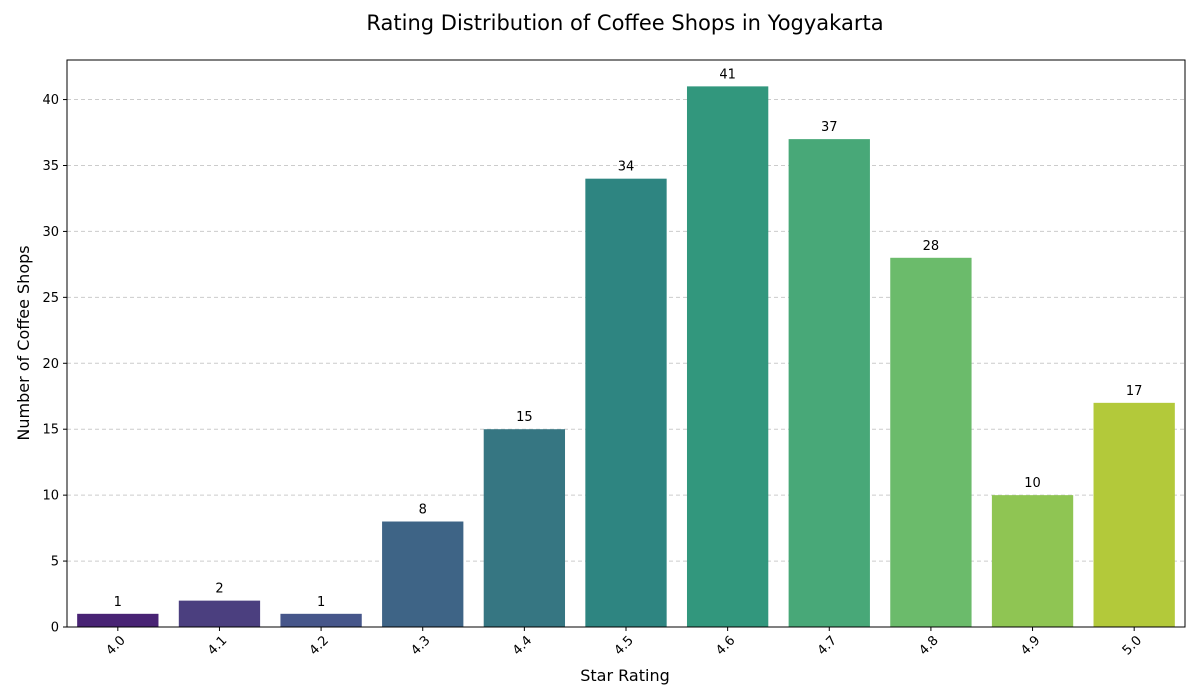 This screenshot has height=700, width=1200. Describe the element at coordinates (1030, 645) in the screenshot. I see `x-tick-label: 4.9` at that location.